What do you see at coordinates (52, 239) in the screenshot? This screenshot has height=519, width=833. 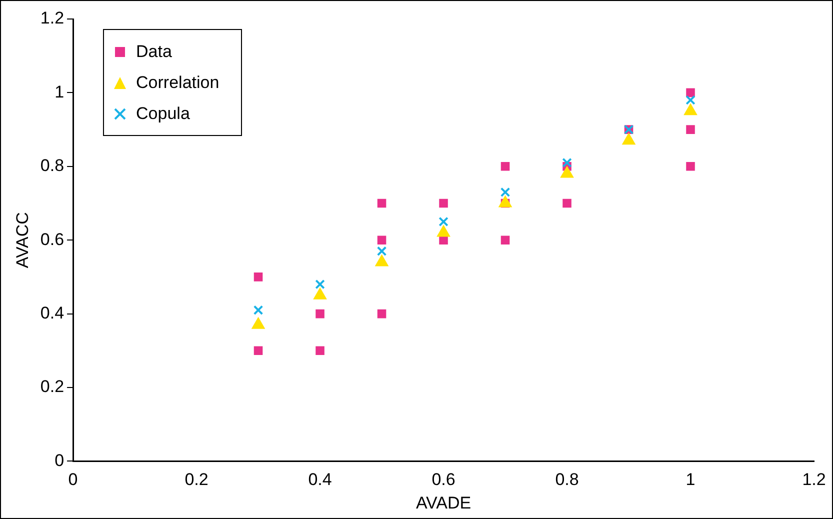 I see `y-tick-label: 0.6` at bounding box center [52, 239].